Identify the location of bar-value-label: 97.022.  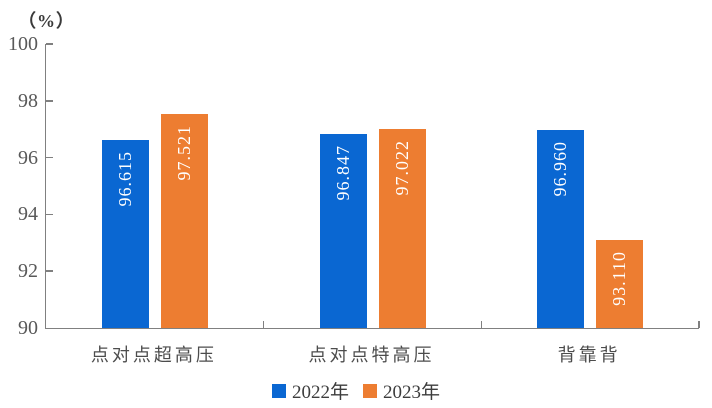
(401, 167).